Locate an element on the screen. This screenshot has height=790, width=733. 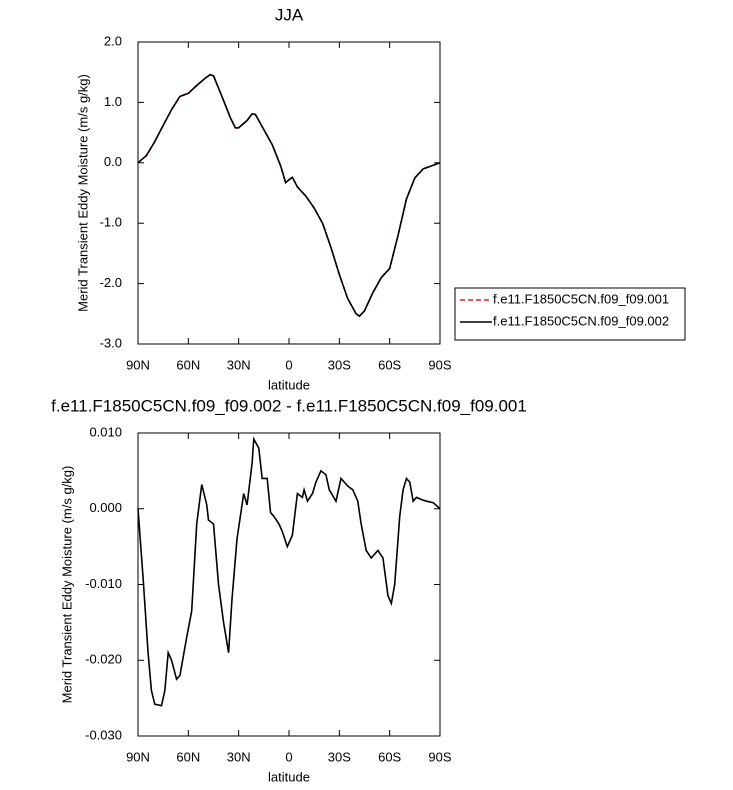
y-tick-label: -3.0 is located at coordinates (111, 342).